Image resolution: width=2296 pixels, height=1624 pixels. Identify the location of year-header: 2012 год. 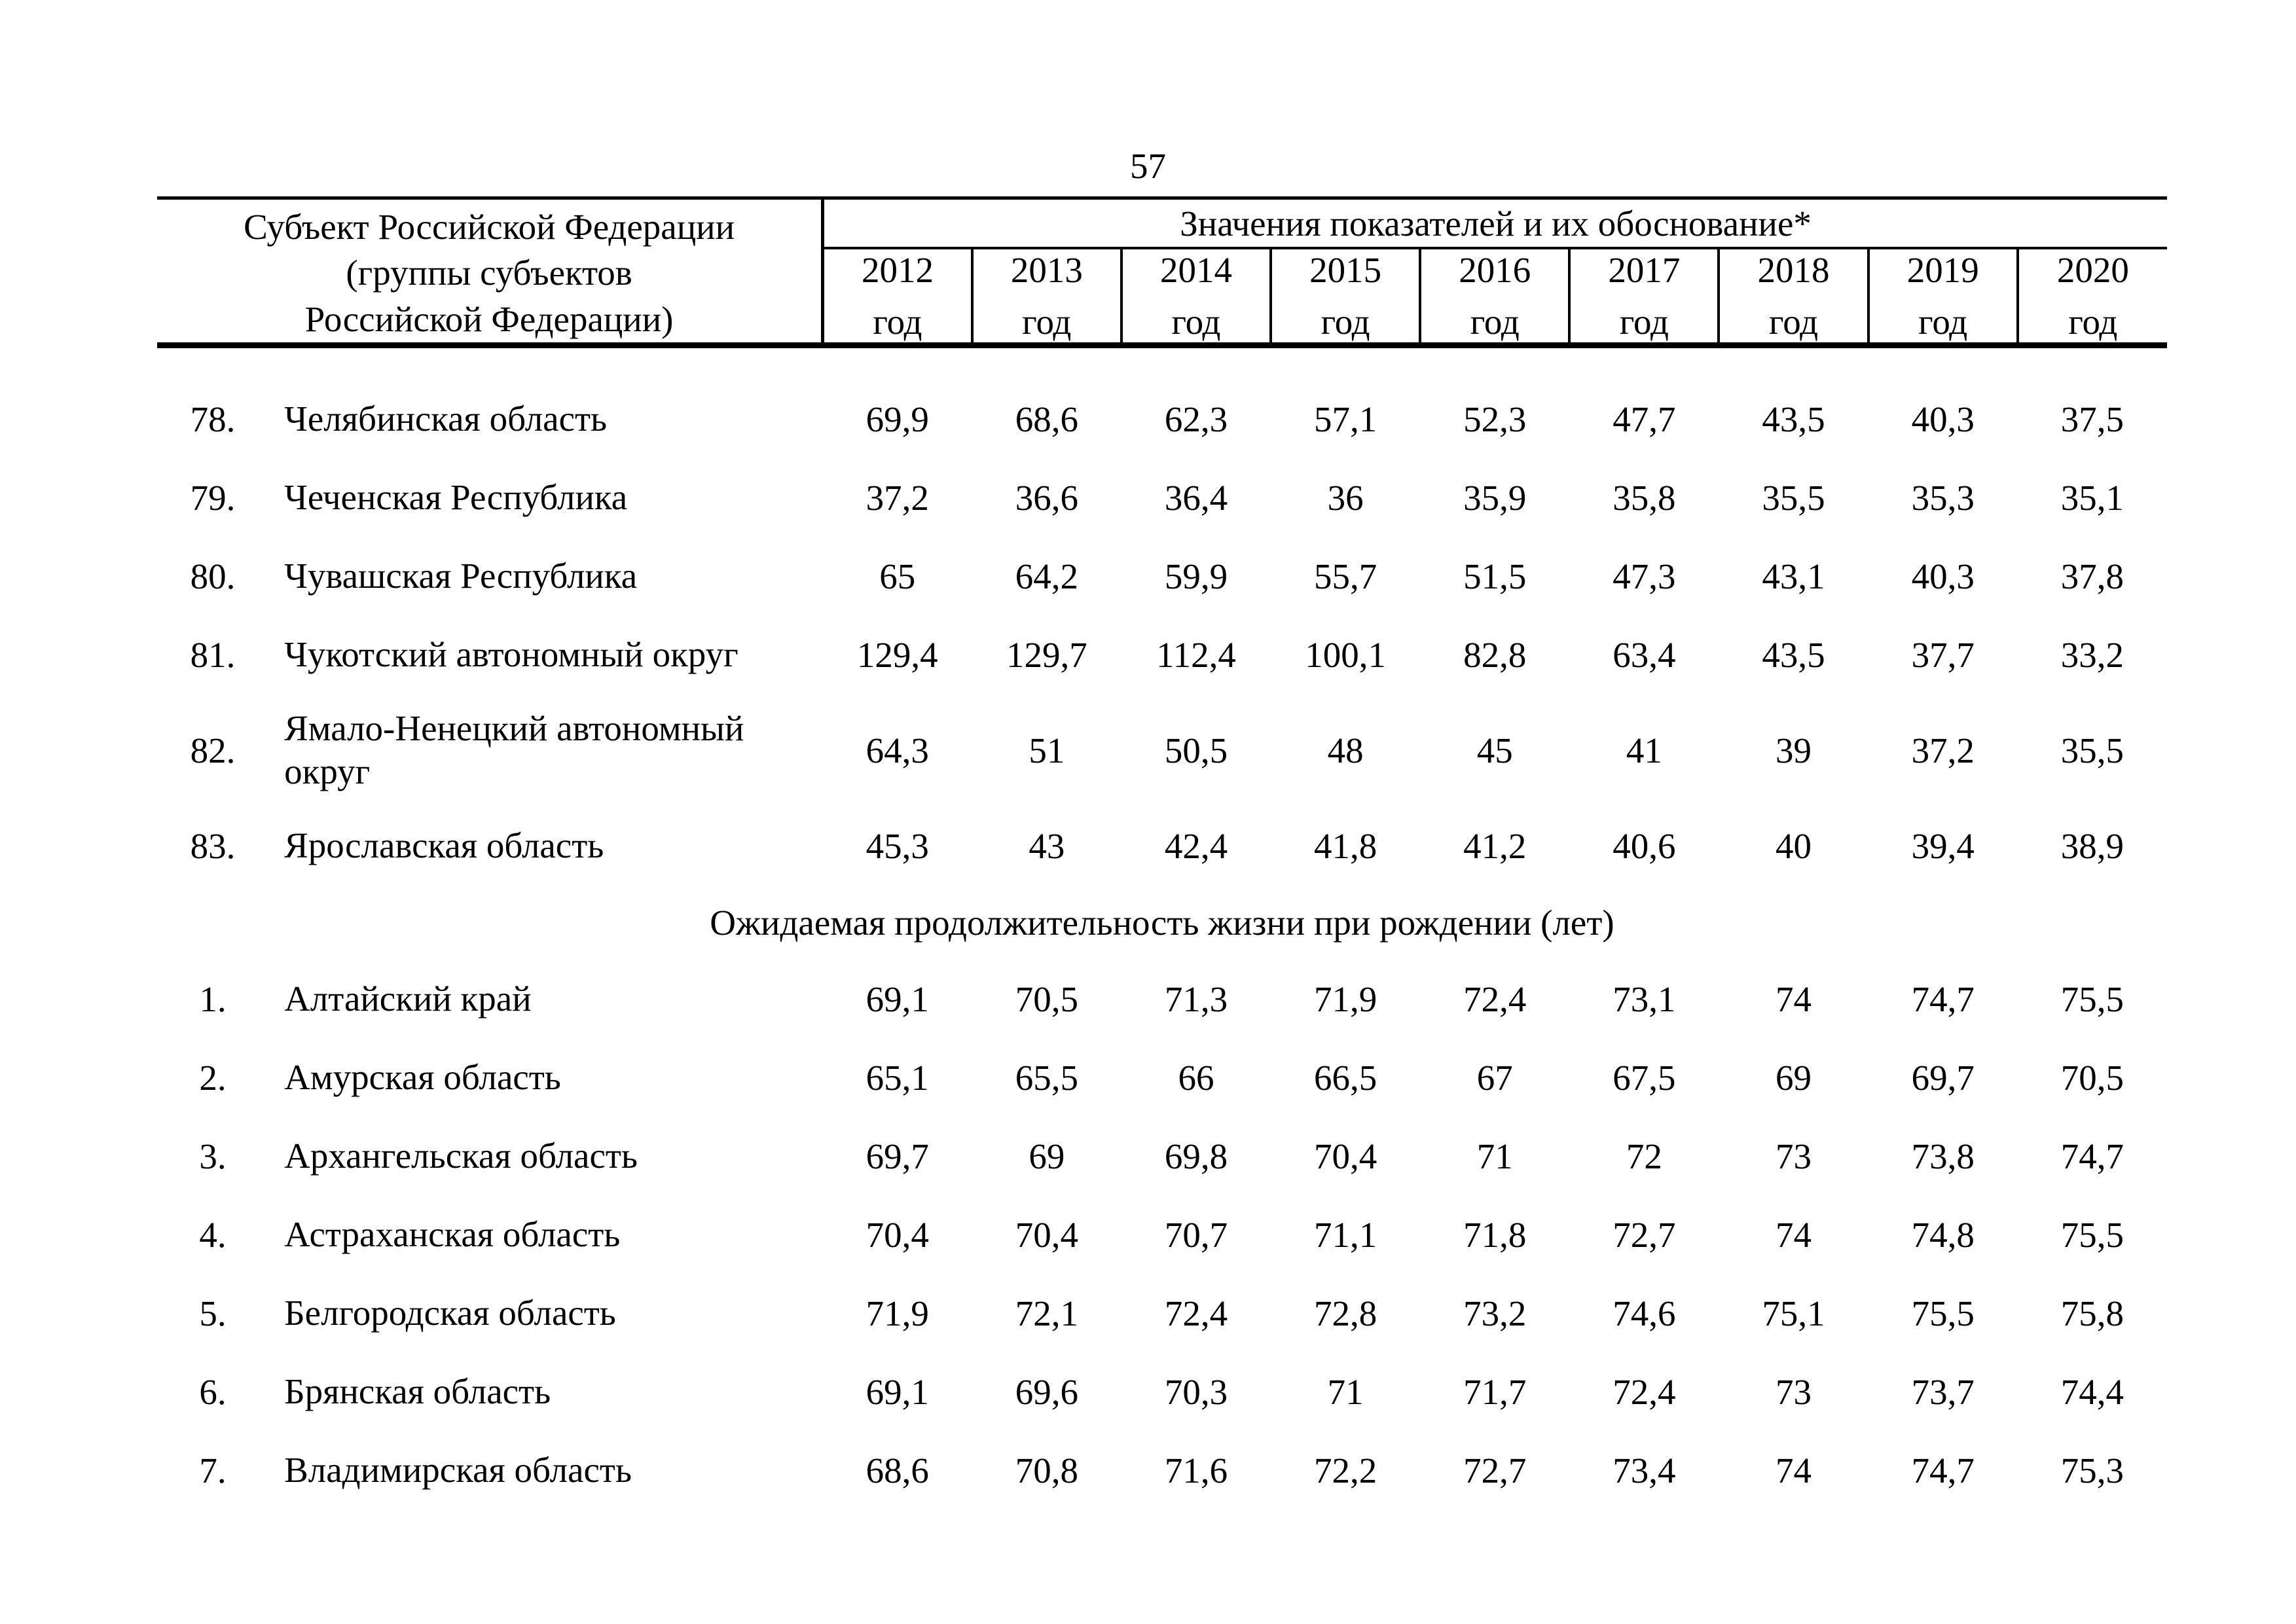
(896, 298).